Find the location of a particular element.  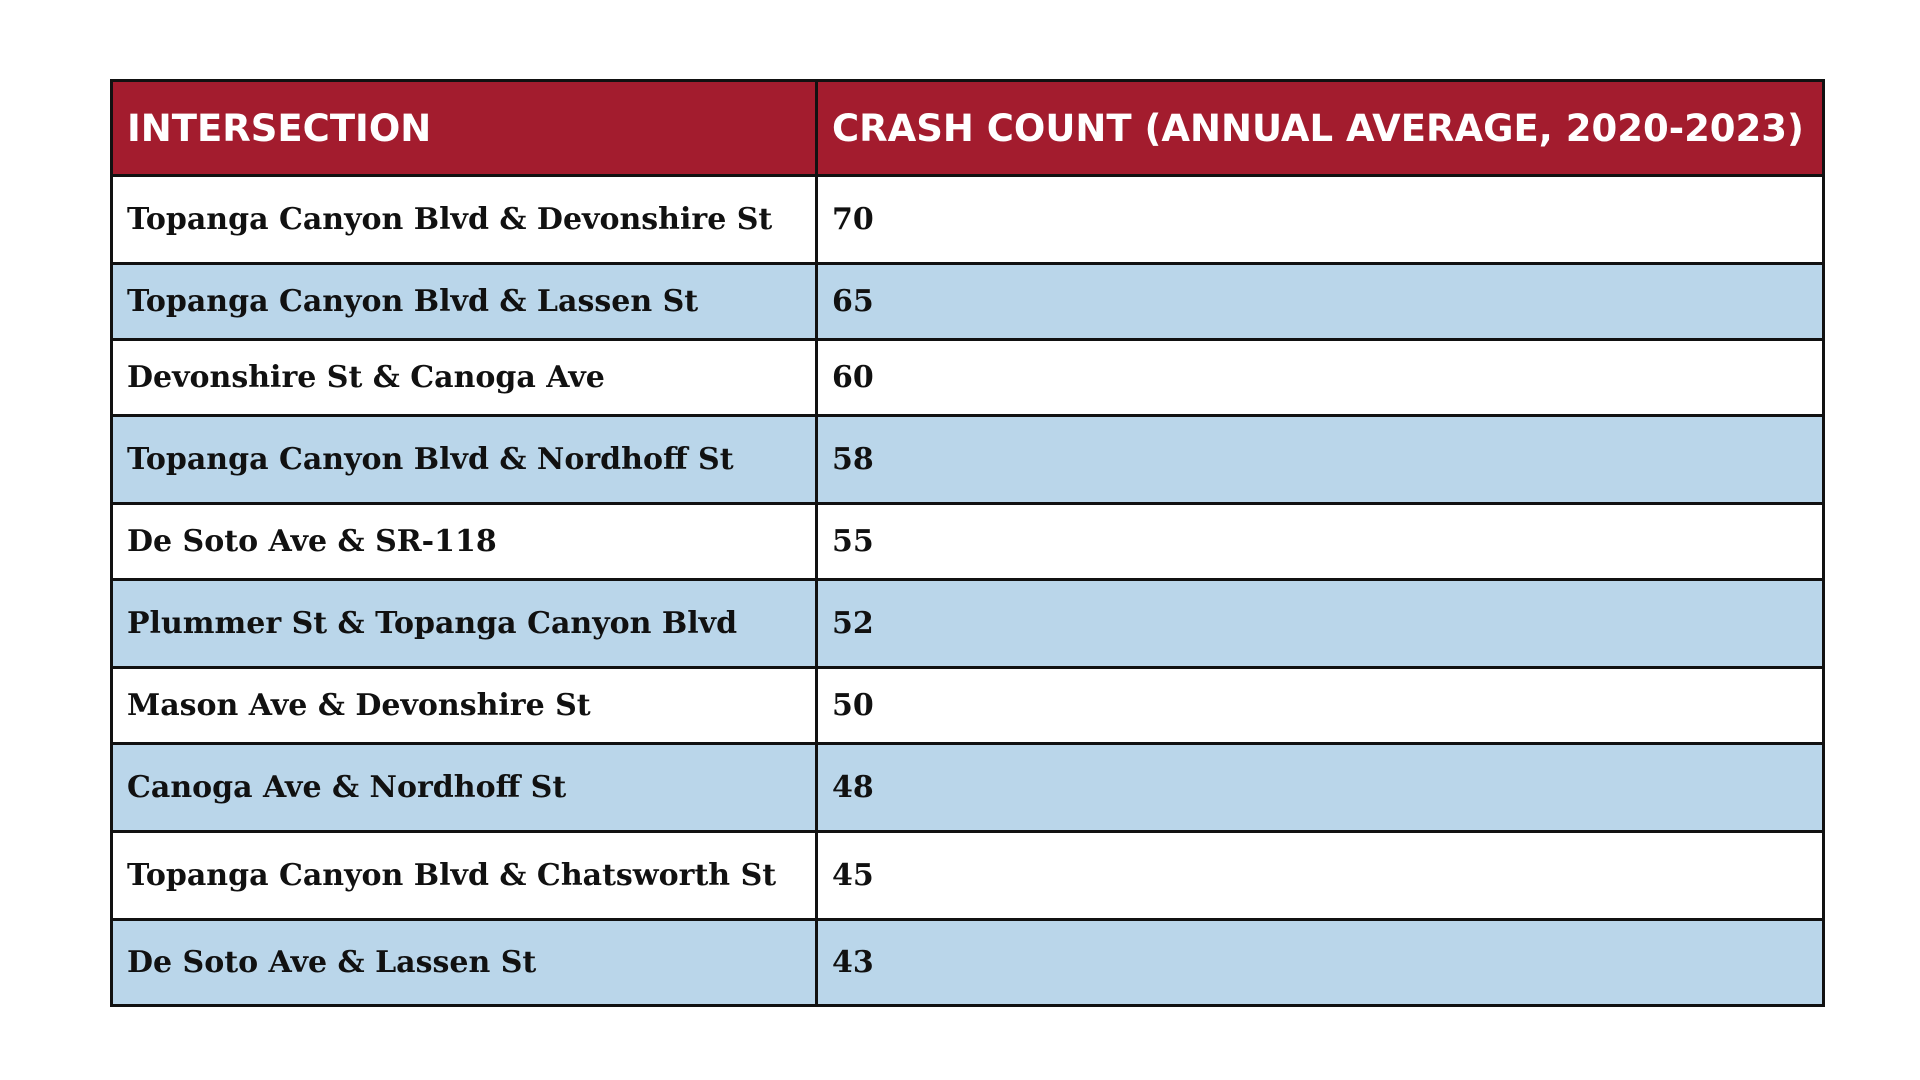

intersection-cell: Topanga Canyon Blvd & Lassen St is located at coordinates (464, 301).